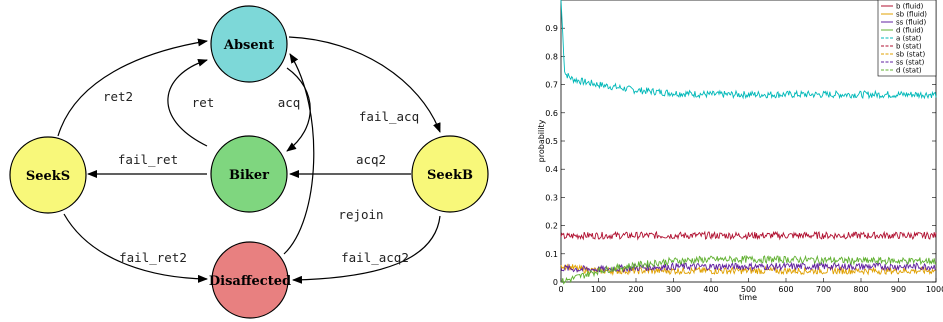  I want to click on node-absent-circle, so click(249, 44).